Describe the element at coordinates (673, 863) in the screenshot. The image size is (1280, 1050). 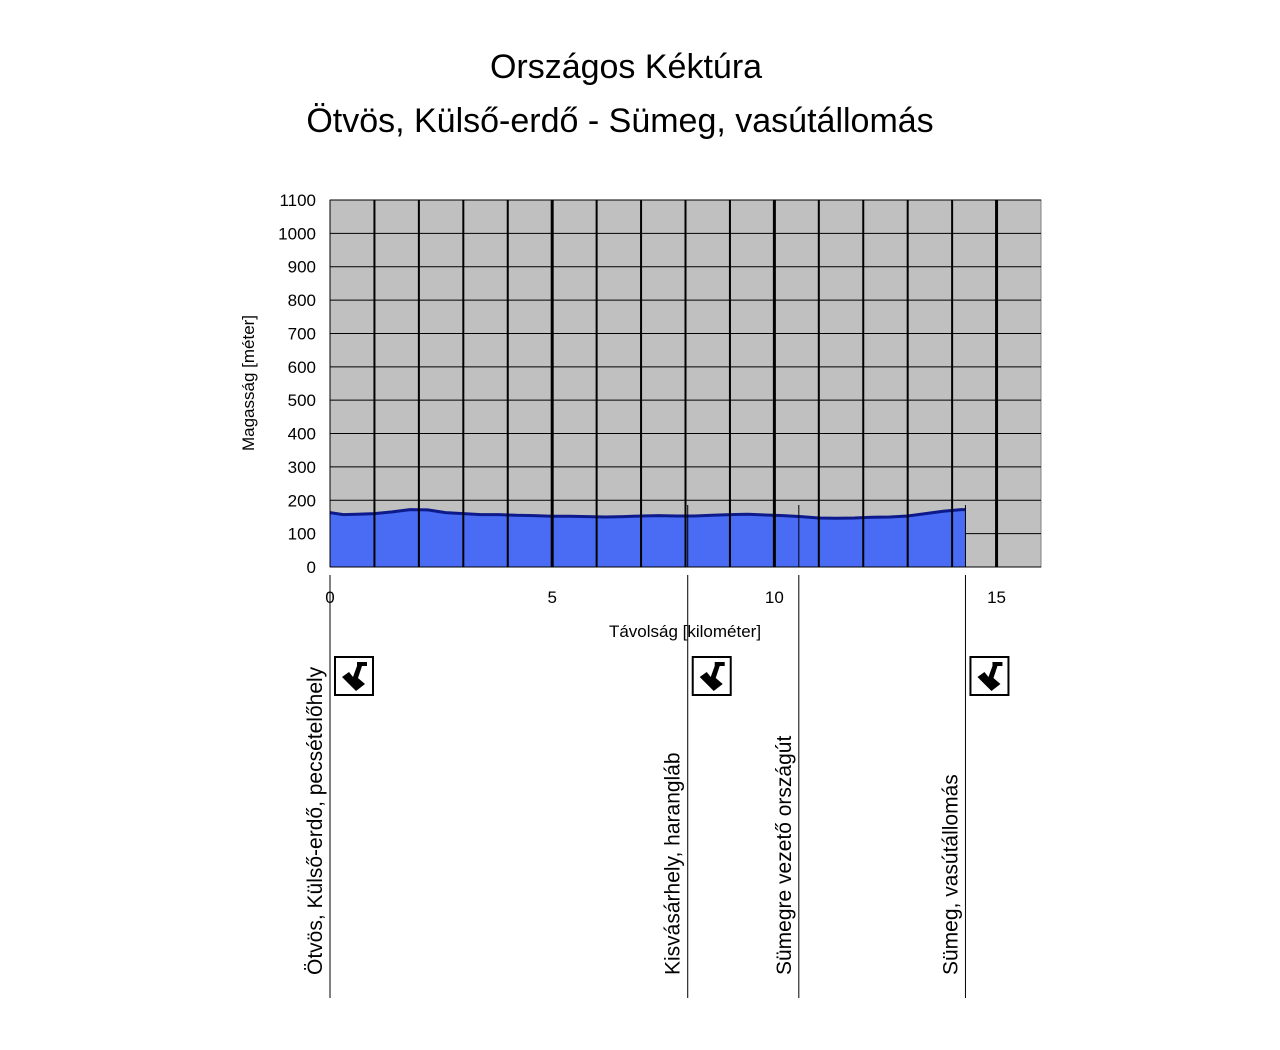
I see `waypoint-label: Kisvásárhely, harangláb` at that location.